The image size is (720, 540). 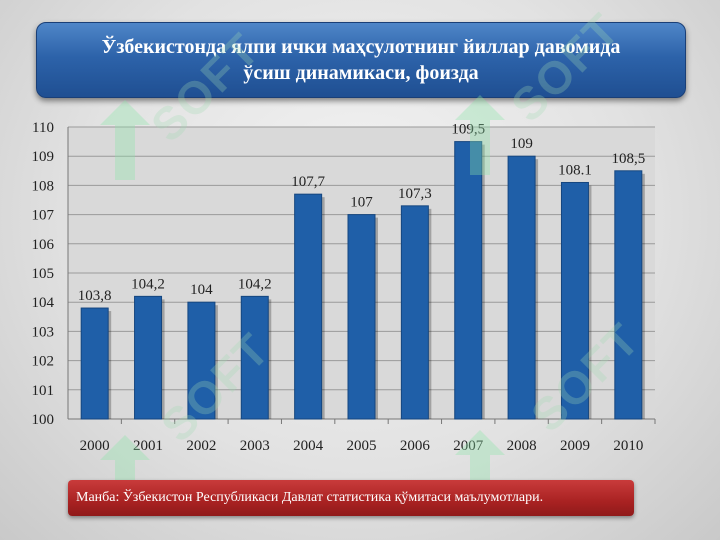 I want to click on x-tick-label: 2007, so click(x=468, y=446).